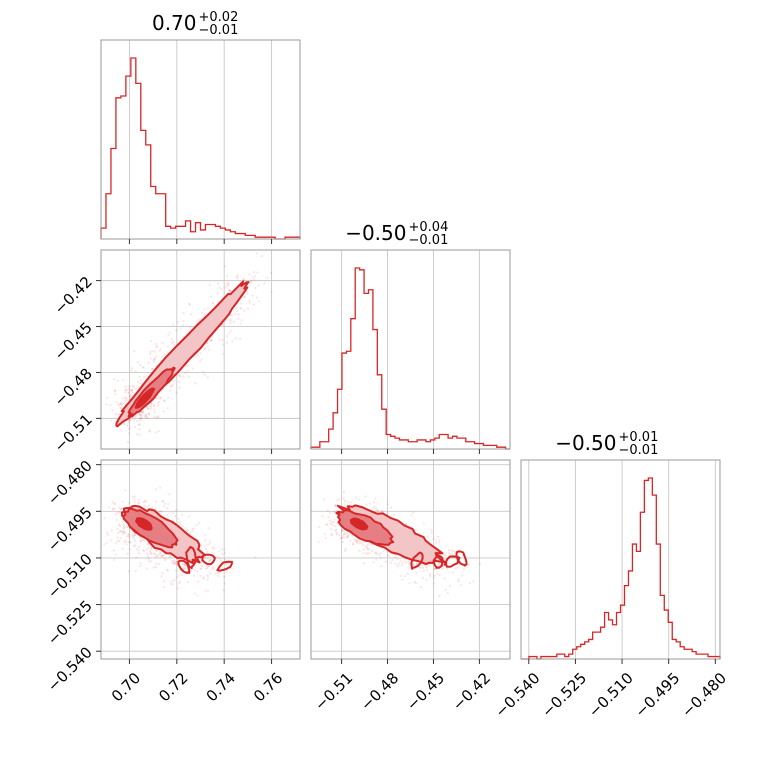 The height and width of the screenshot is (760, 760). Describe the element at coordinates (564, 695) in the screenshot. I see `x-tick-label: −0.525` at that location.